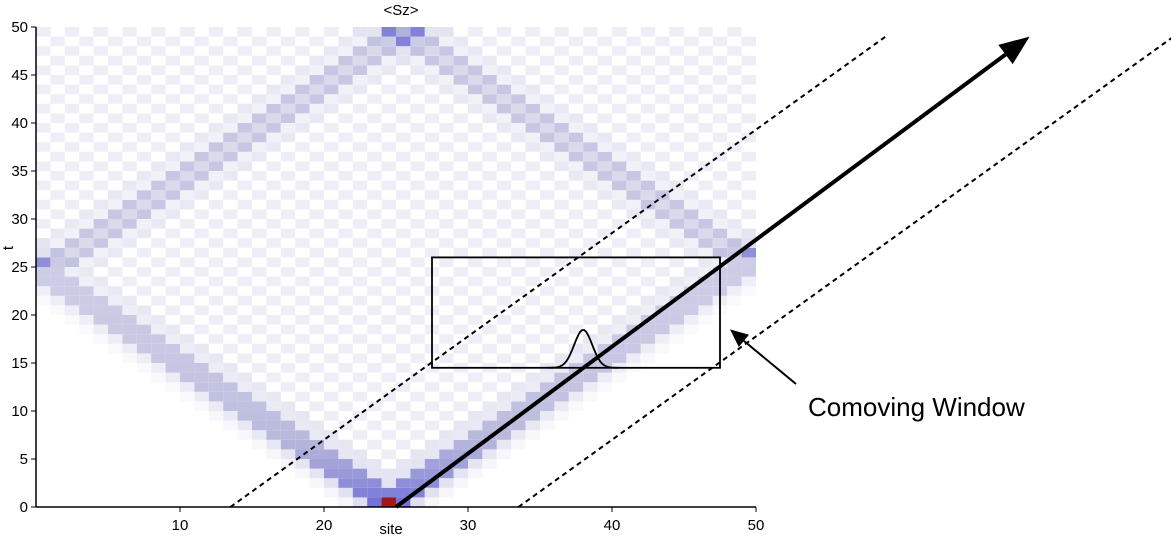  What do you see at coordinates (19, 363) in the screenshot?
I see `y-tick-label: 15` at bounding box center [19, 363].